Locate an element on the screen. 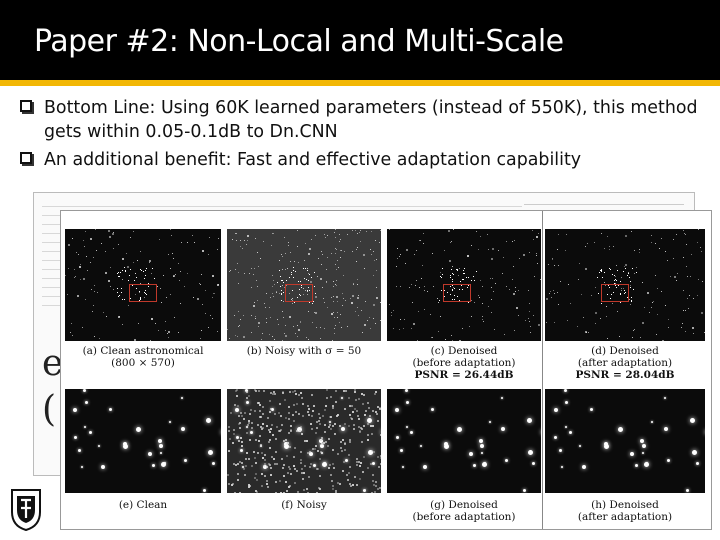  image-denoised-after is located at coordinates (625, 285).